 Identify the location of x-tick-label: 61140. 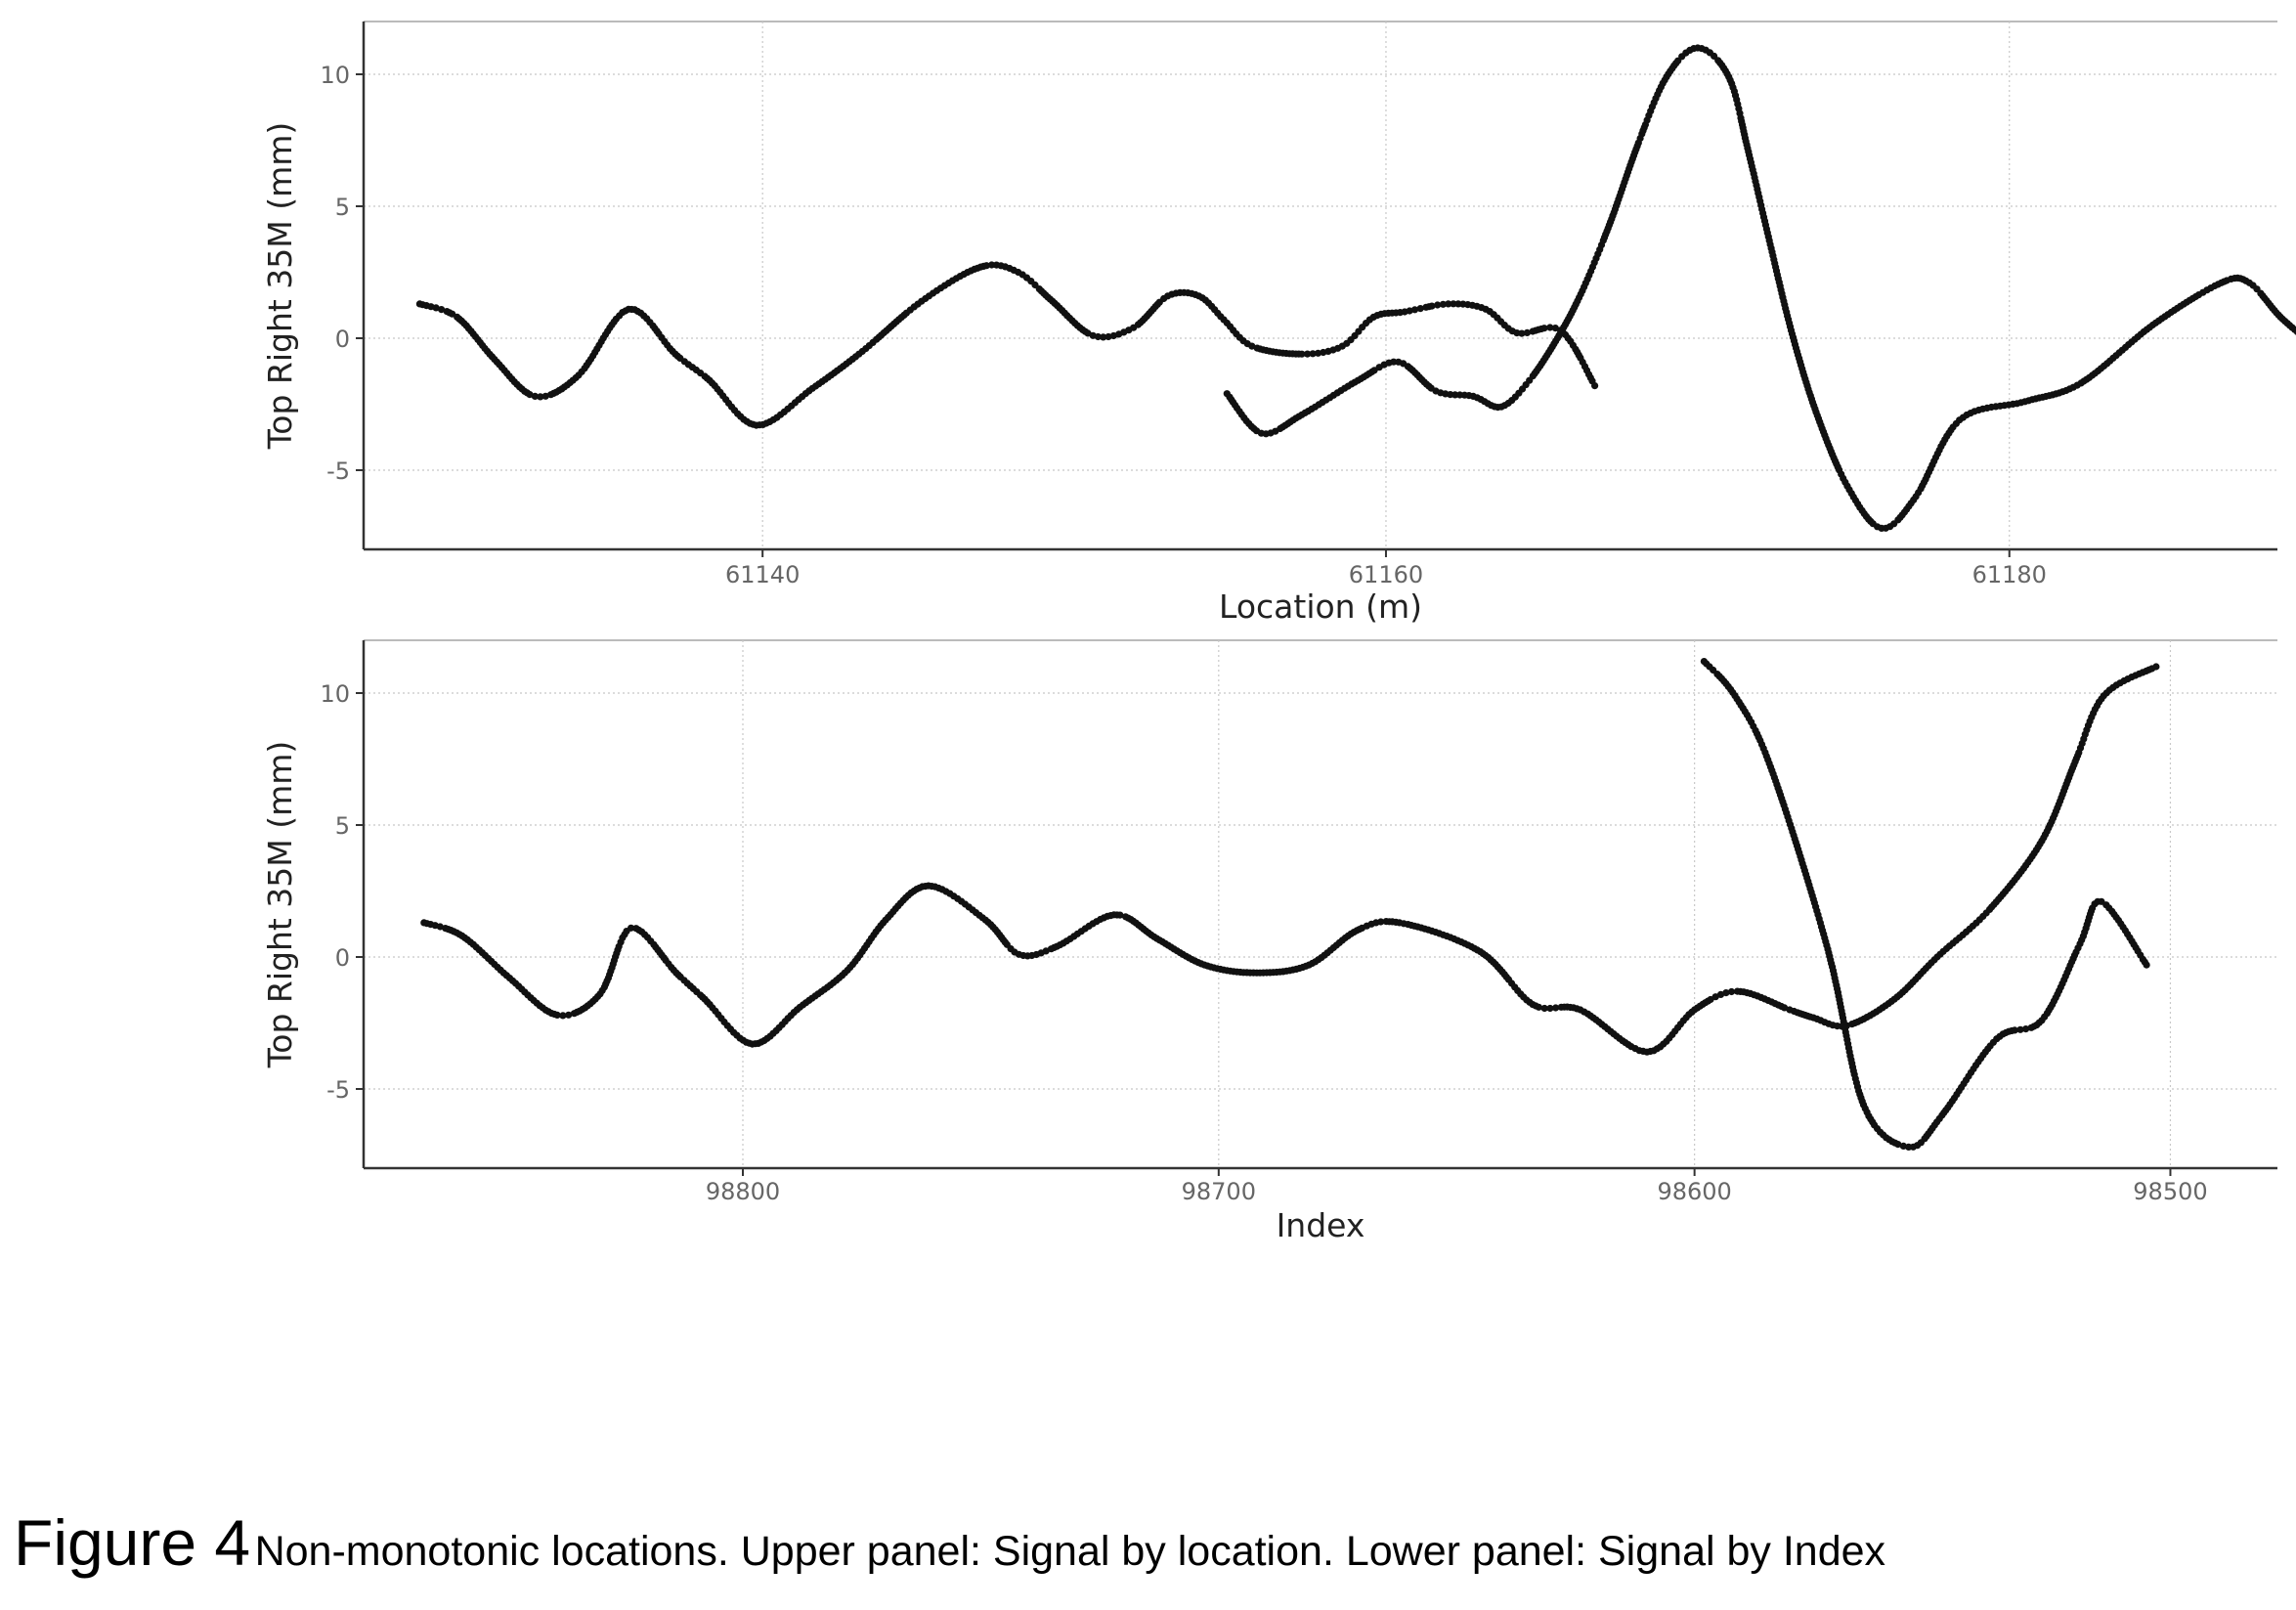
(762, 574).